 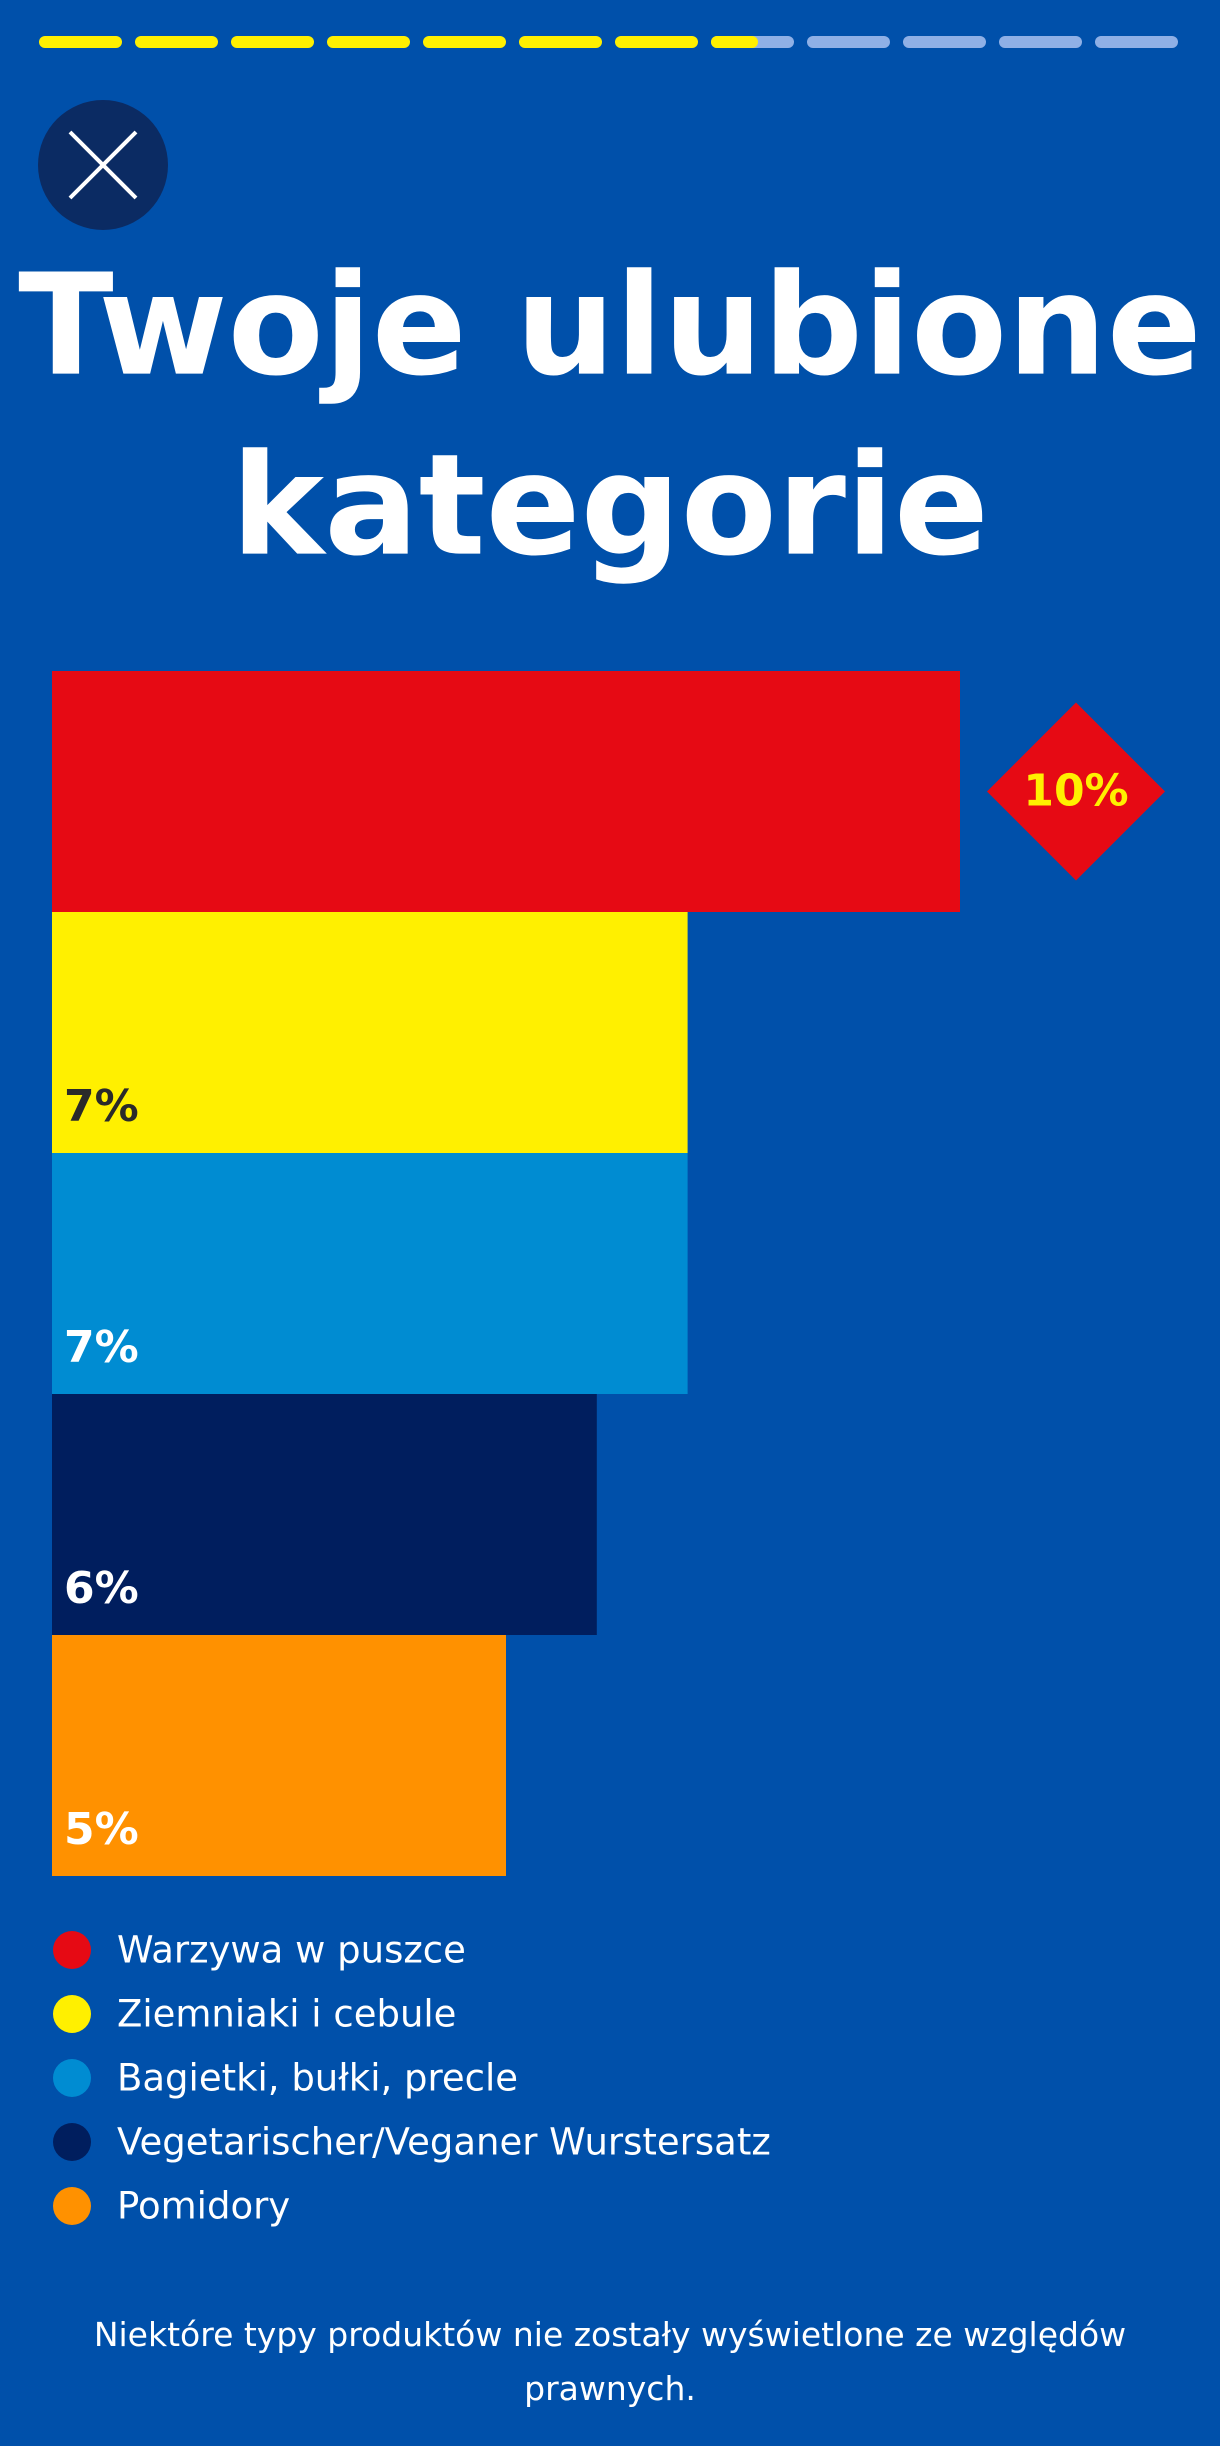 What do you see at coordinates (203, 2206) in the screenshot?
I see `legend-label: Pomidory` at bounding box center [203, 2206].